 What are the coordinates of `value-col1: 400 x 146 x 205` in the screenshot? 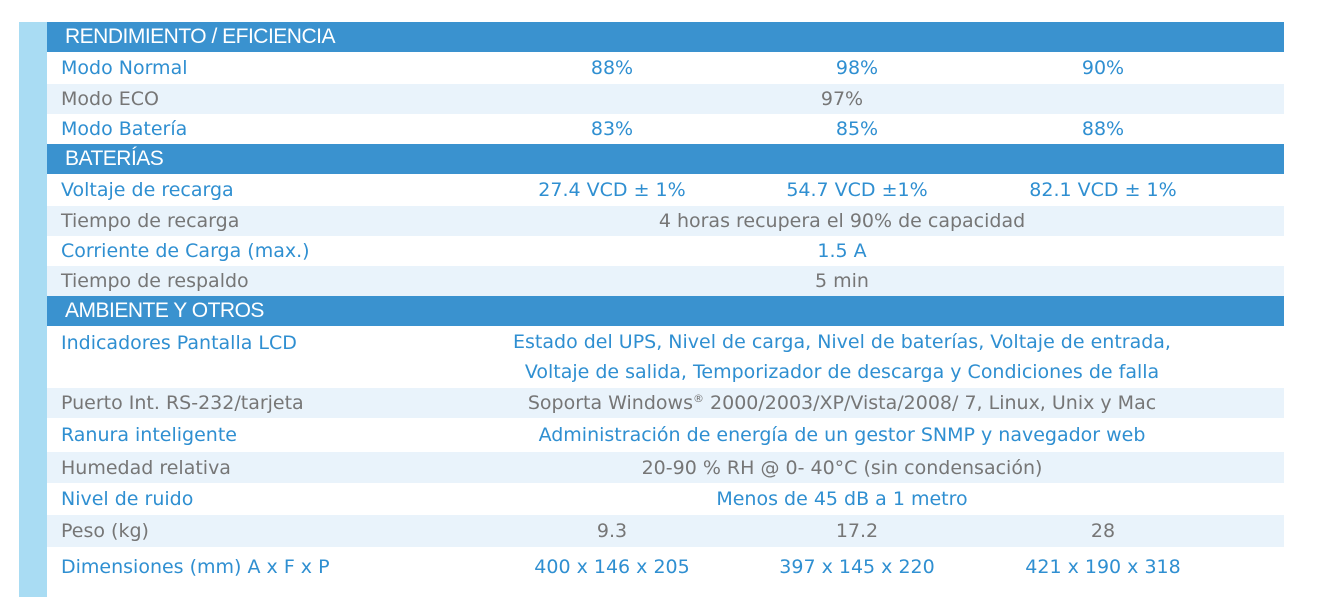 It's located at (612, 567).